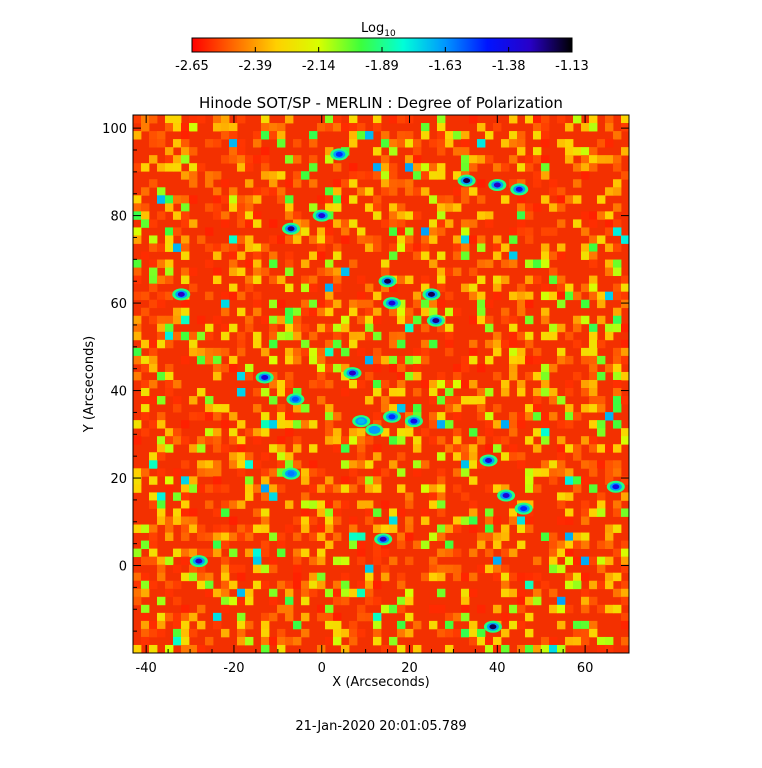 This screenshot has height=768, width=762. What do you see at coordinates (118, 304) in the screenshot?
I see `y-tick-label: 60` at bounding box center [118, 304].